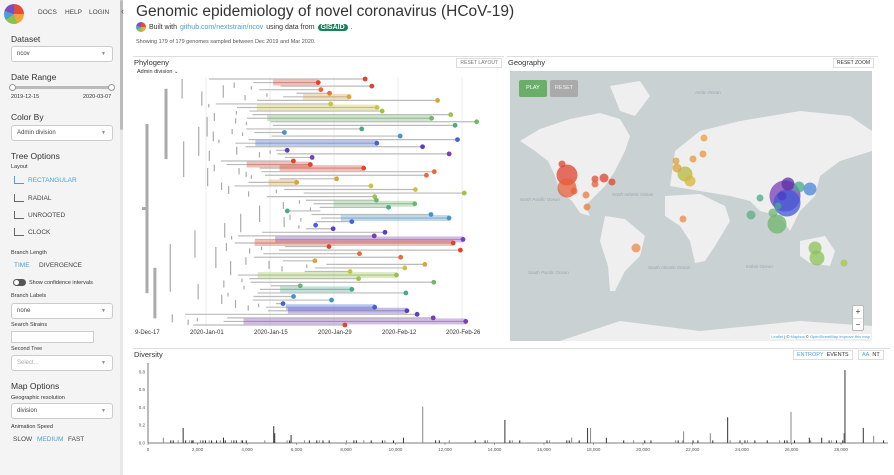 The image size is (894, 475). I want to click on improve-map-link: Improve this map, so click(854, 336).